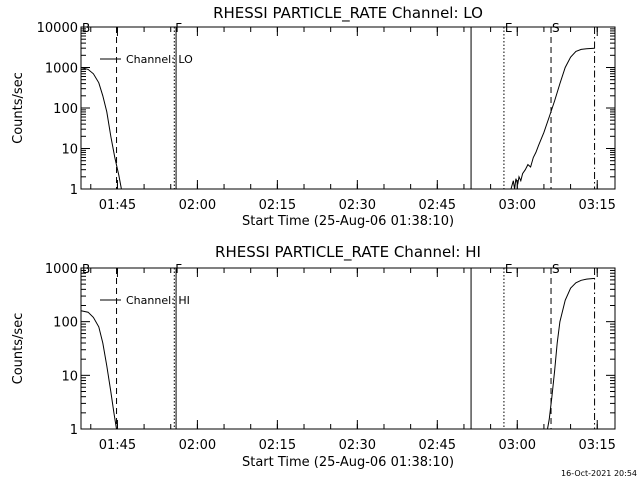 The height and width of the screenshot is (480, 640). Describe the element at coordinates (158, 300) in the screenshot. I see `legend-entry: Channel: HI` at that location.